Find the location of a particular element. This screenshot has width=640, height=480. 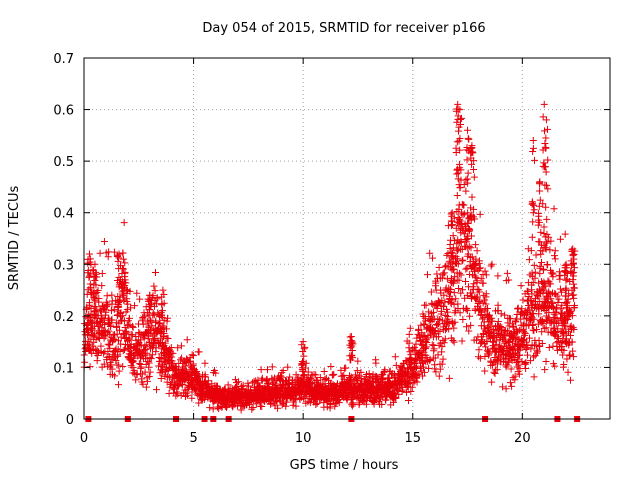

x-tick-label: 20 is located at coordinates (522, 438).